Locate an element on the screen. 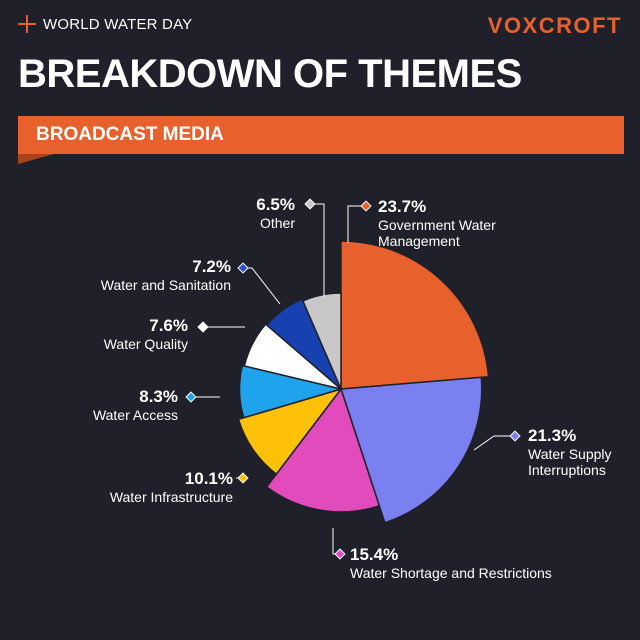  pie-slice-water-supply-interruptions is located at coordinates (411, 450).